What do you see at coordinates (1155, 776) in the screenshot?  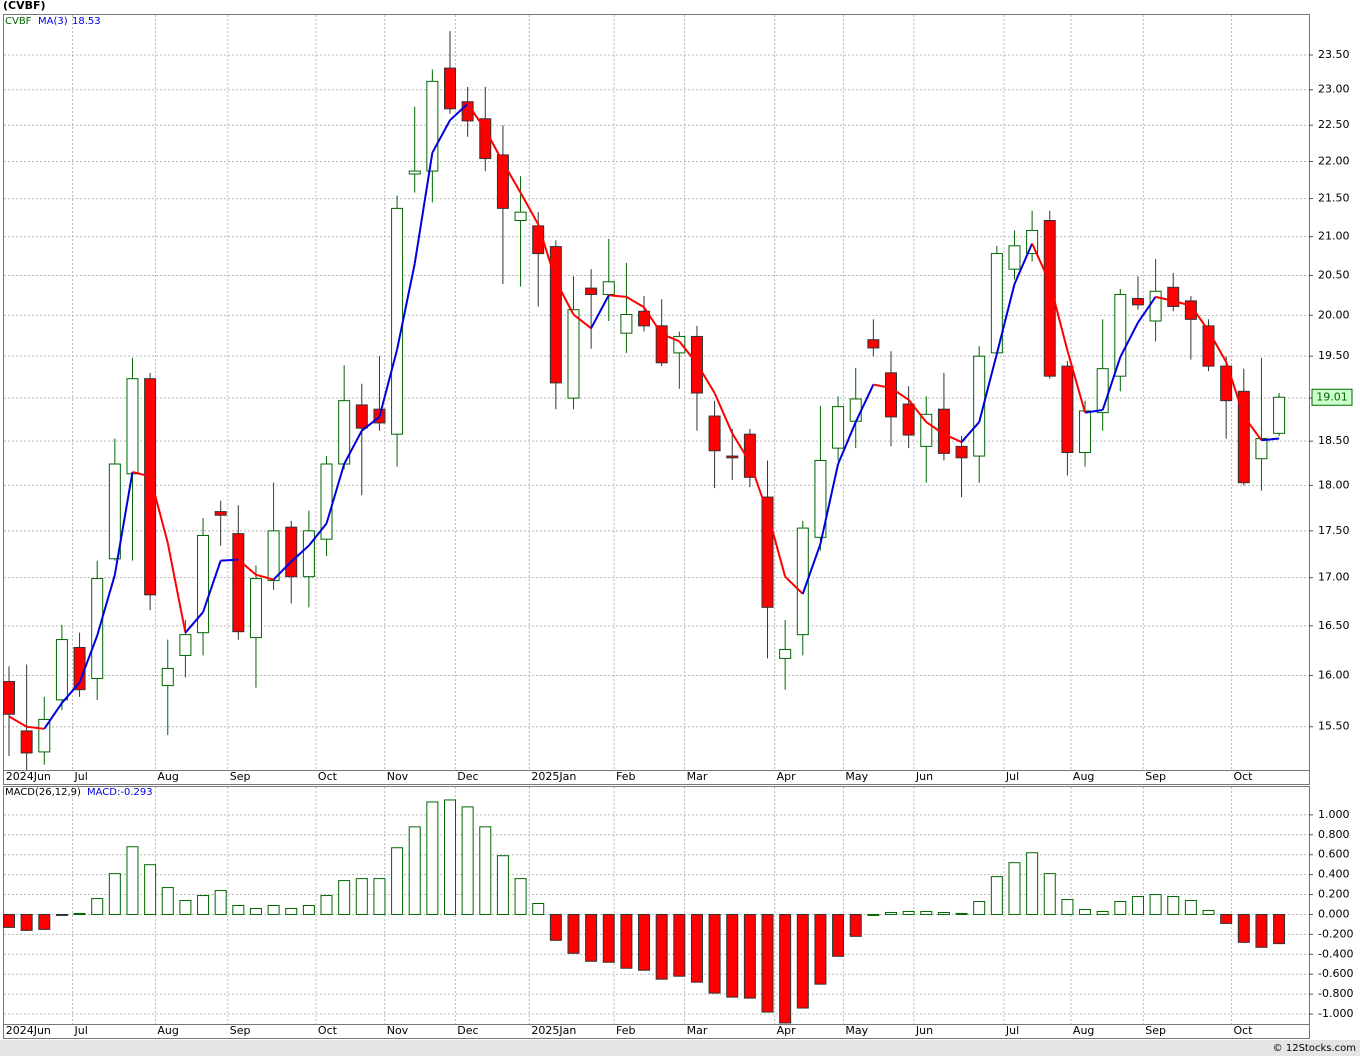 I see `x-tick-label: Sep` at bounding box center [1155, 776].